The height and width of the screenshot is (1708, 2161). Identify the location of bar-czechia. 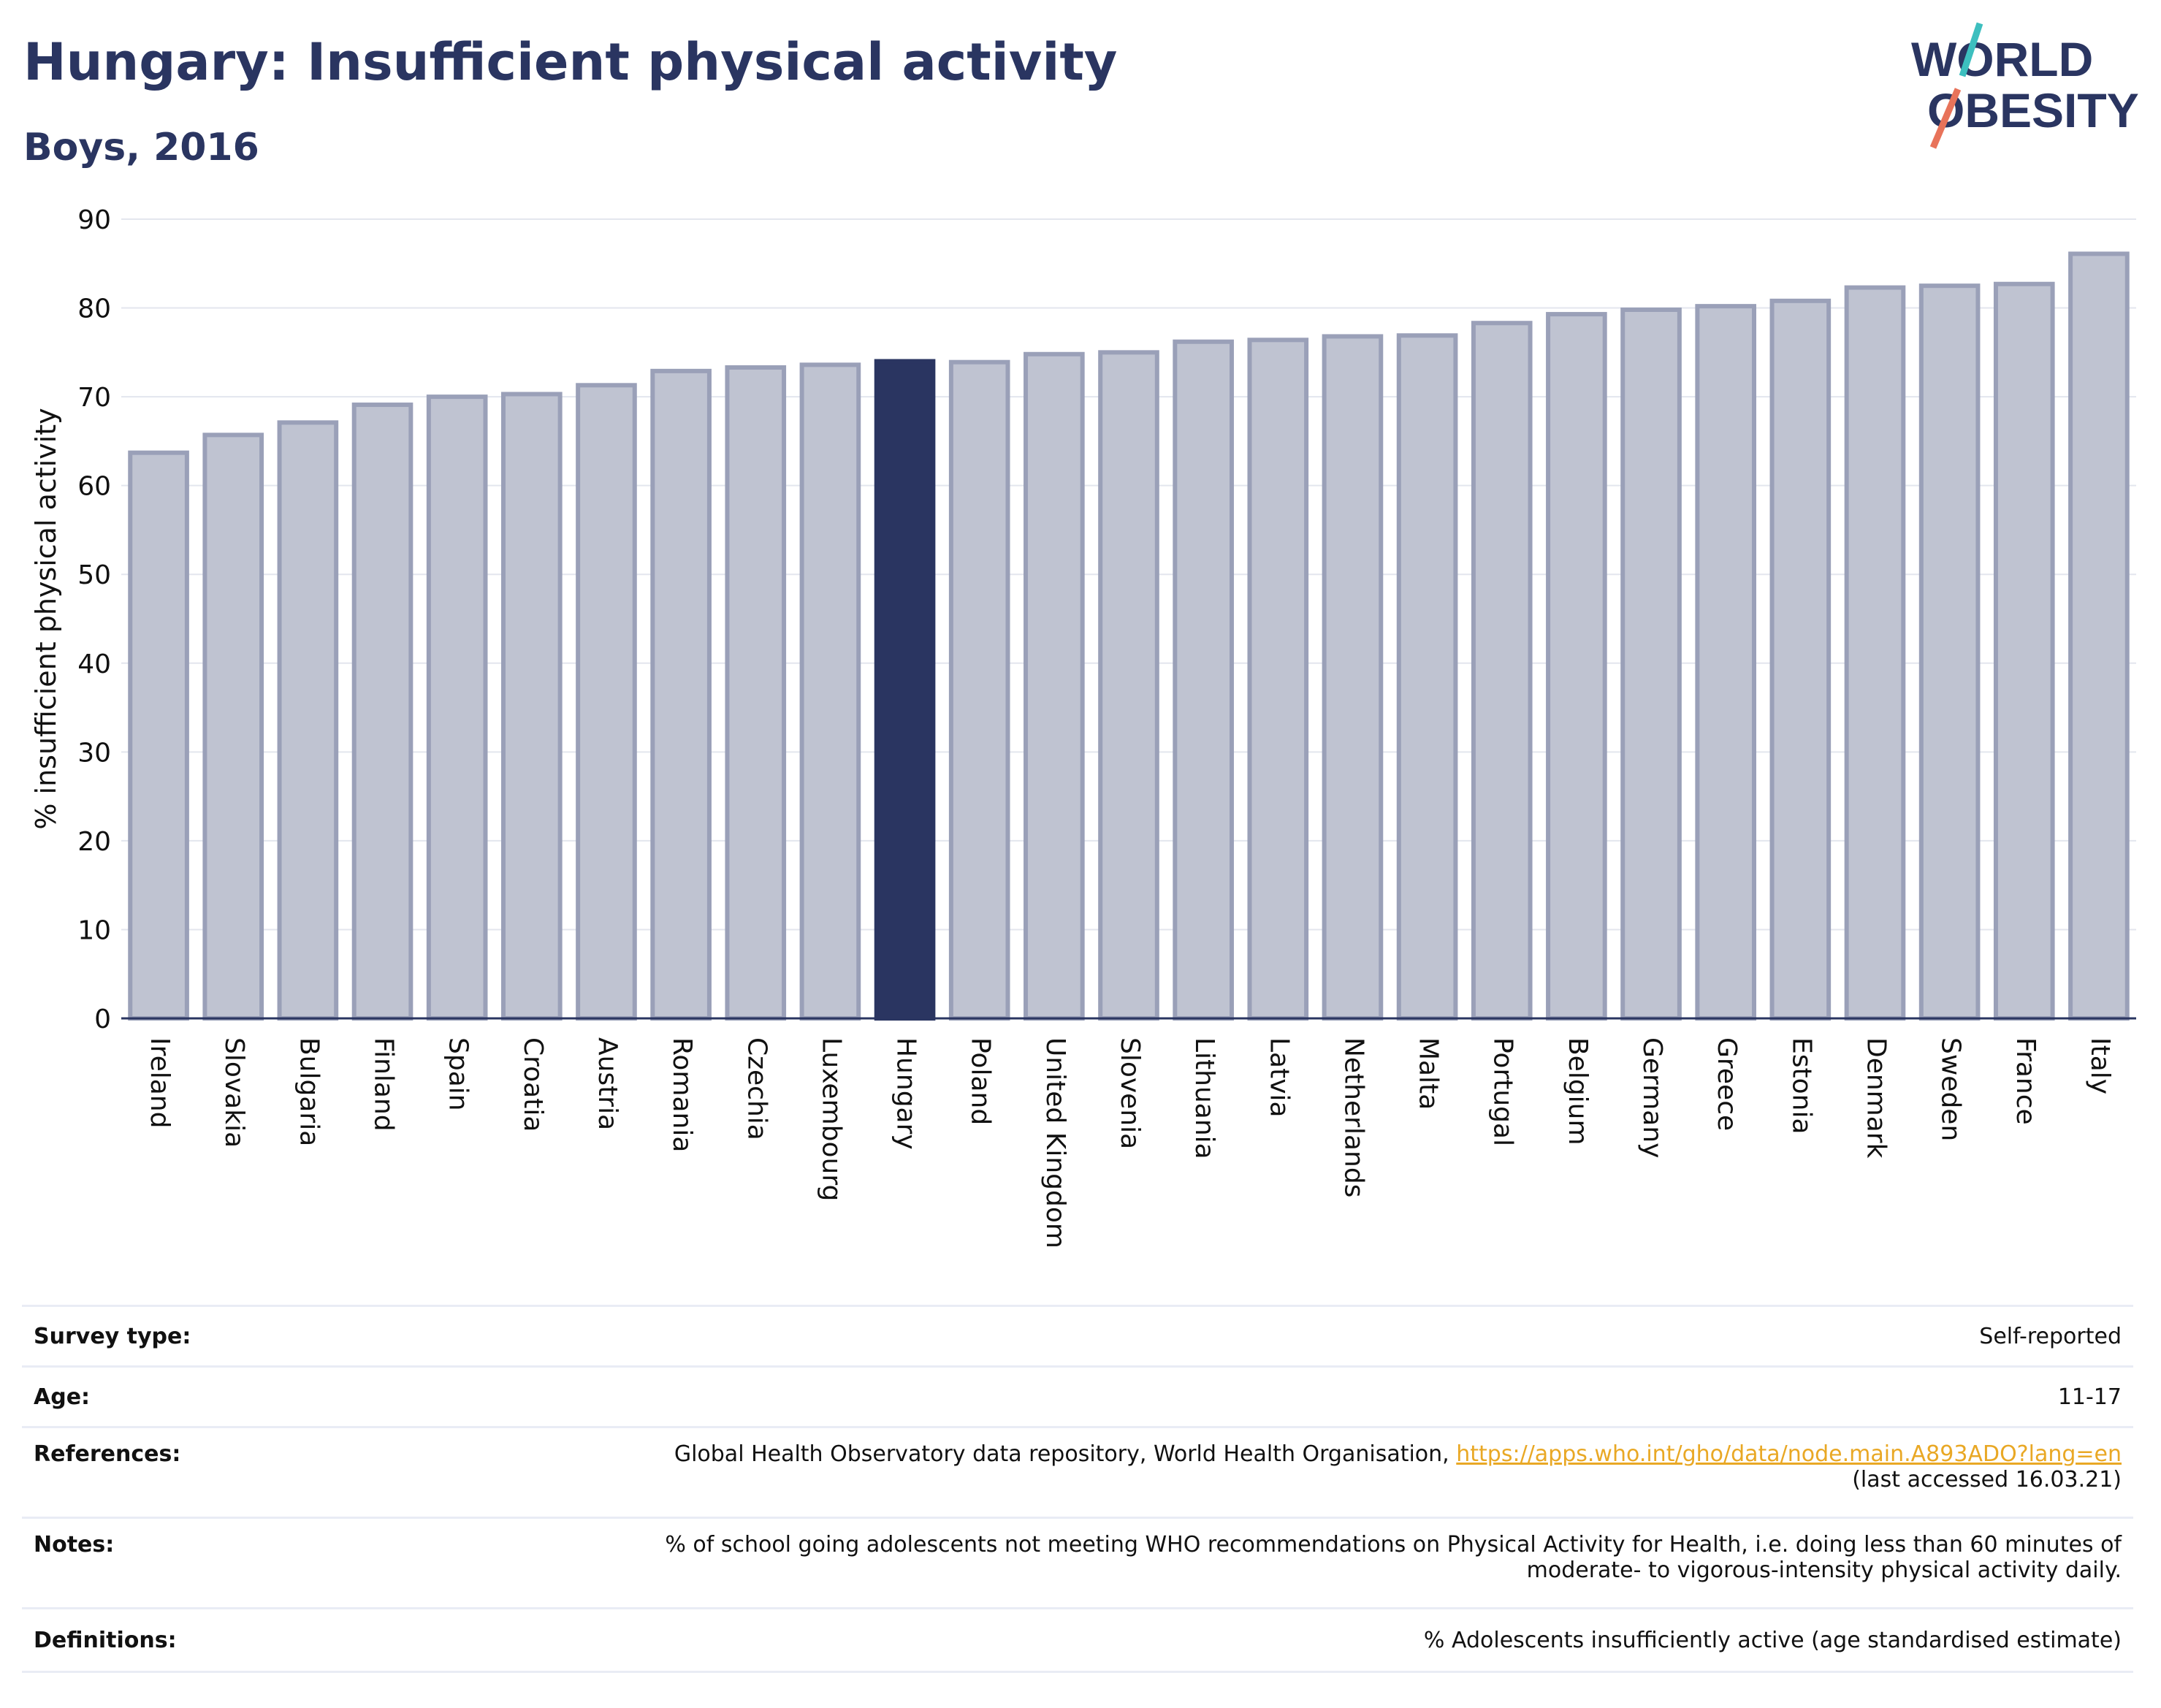
(756, 693).